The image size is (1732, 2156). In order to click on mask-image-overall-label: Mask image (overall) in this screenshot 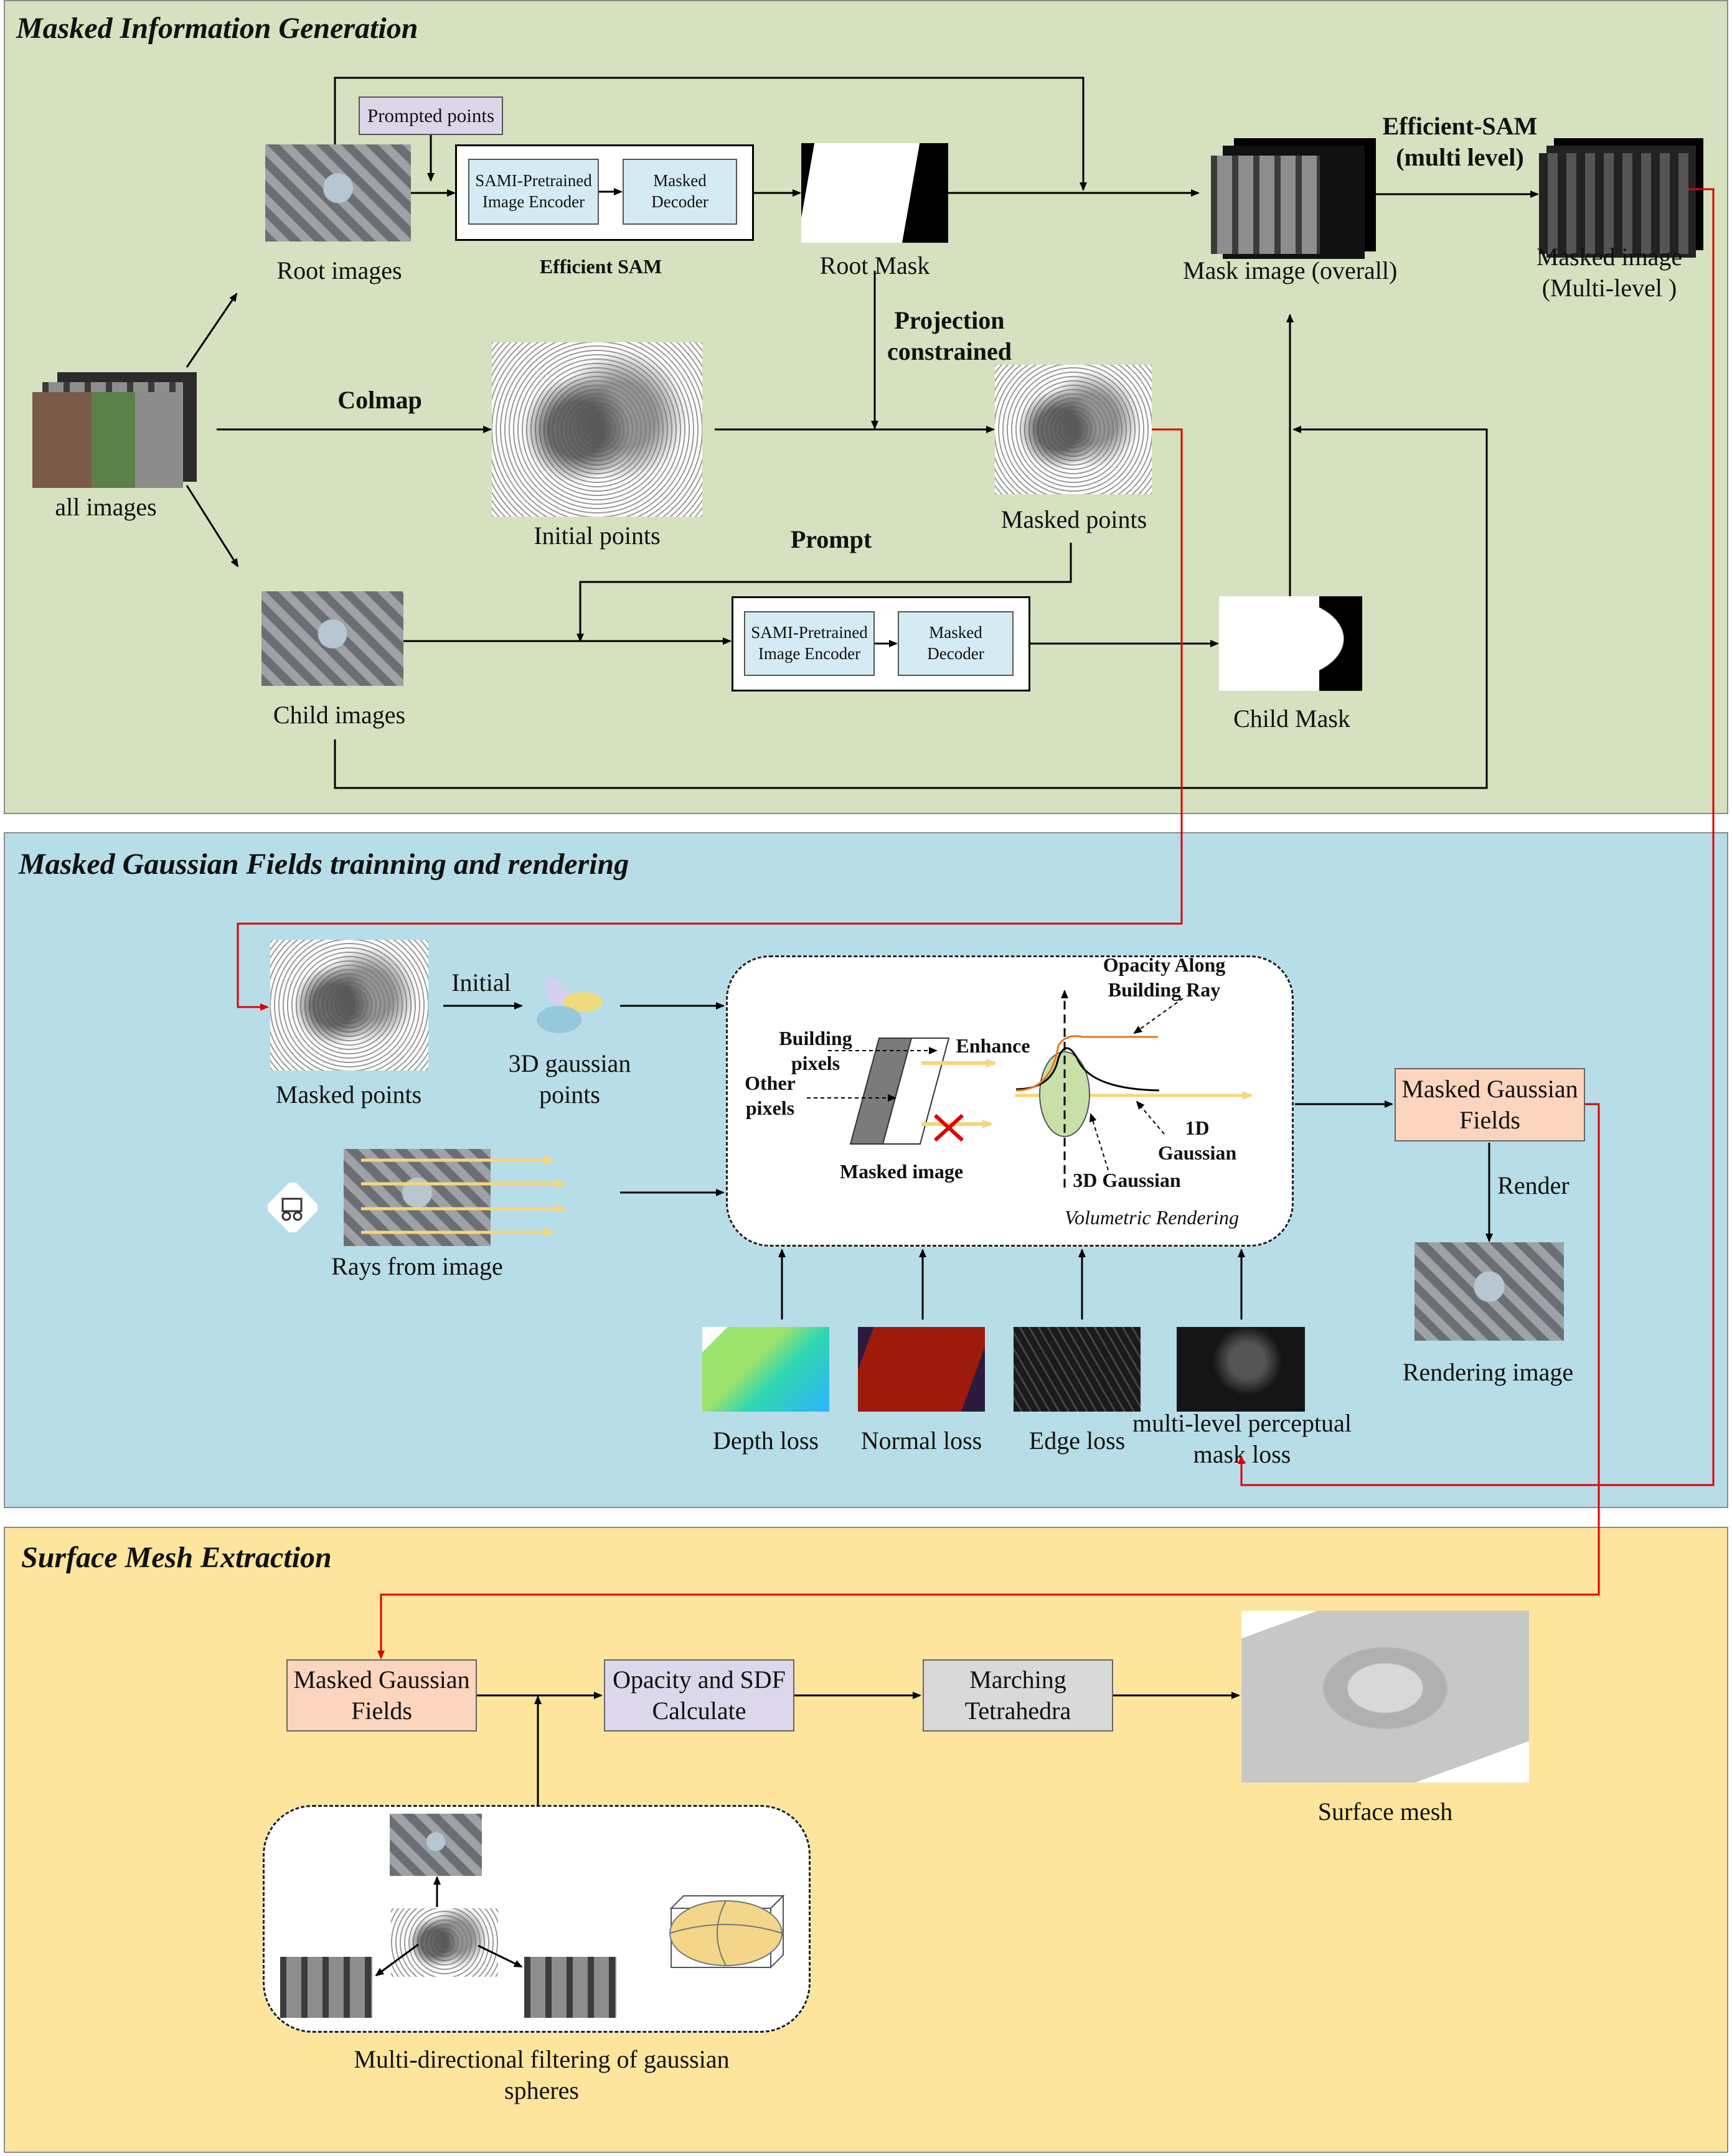, I will do `click(1290, 270)`.